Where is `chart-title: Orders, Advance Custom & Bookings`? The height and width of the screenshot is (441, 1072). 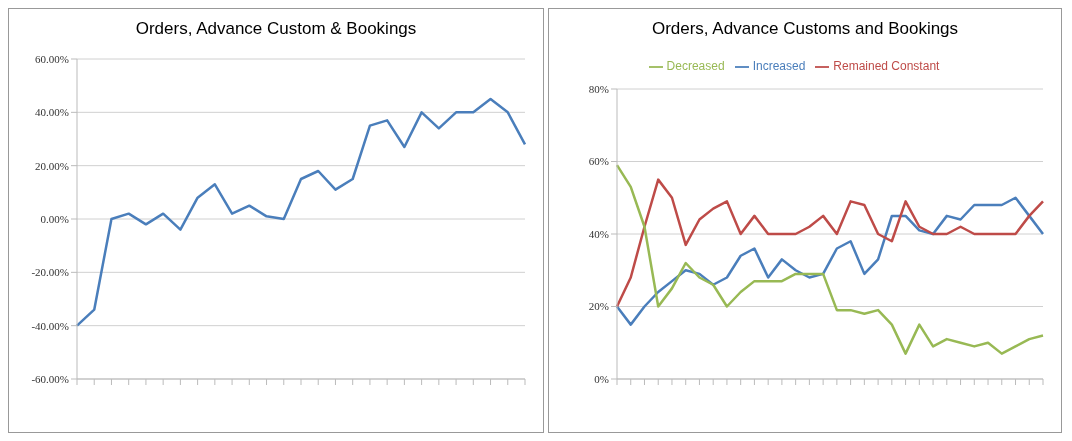 chart-title: Orders, Advance Custom & Bookings is located at coordinates (276, 29).